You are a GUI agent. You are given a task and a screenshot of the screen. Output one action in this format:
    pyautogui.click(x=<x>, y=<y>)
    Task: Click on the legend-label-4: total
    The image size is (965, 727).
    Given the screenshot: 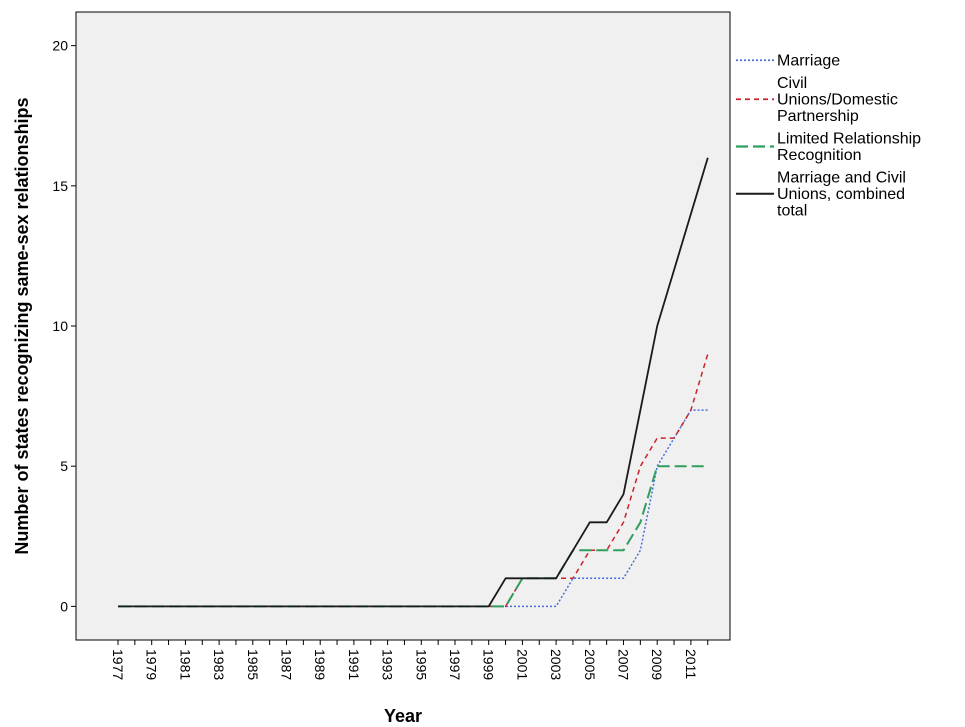 What is the action you would take?
    pyautogui.click(x=792, y=211)
    